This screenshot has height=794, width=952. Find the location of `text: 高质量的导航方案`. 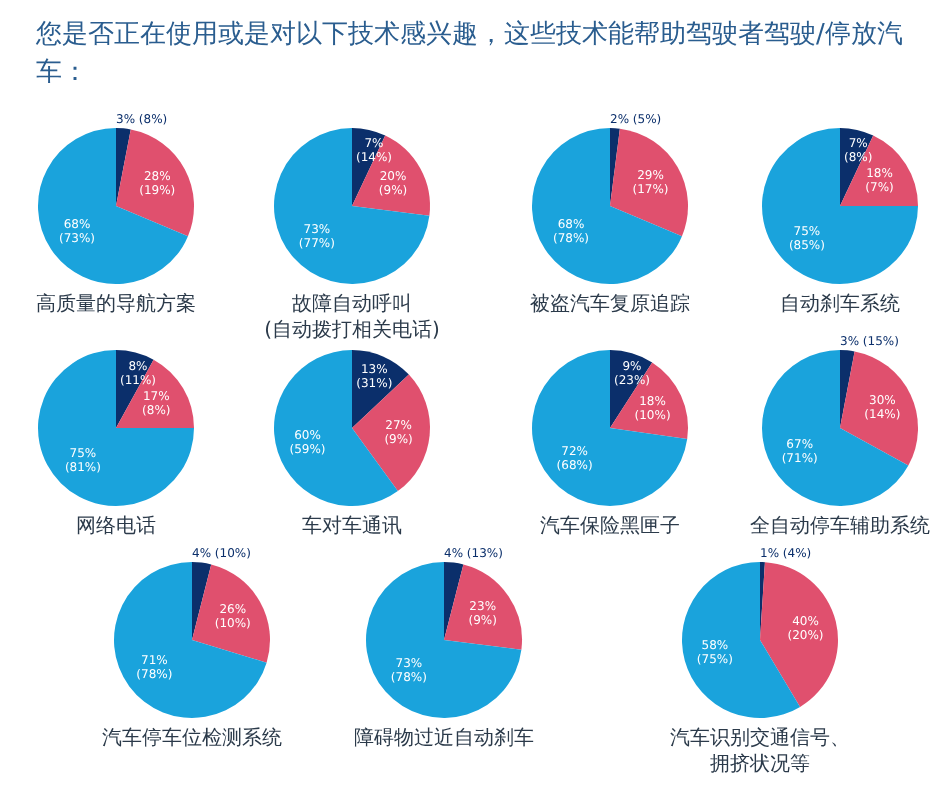

text: 高质量的导航方案 is located at coordinates (116, 305).